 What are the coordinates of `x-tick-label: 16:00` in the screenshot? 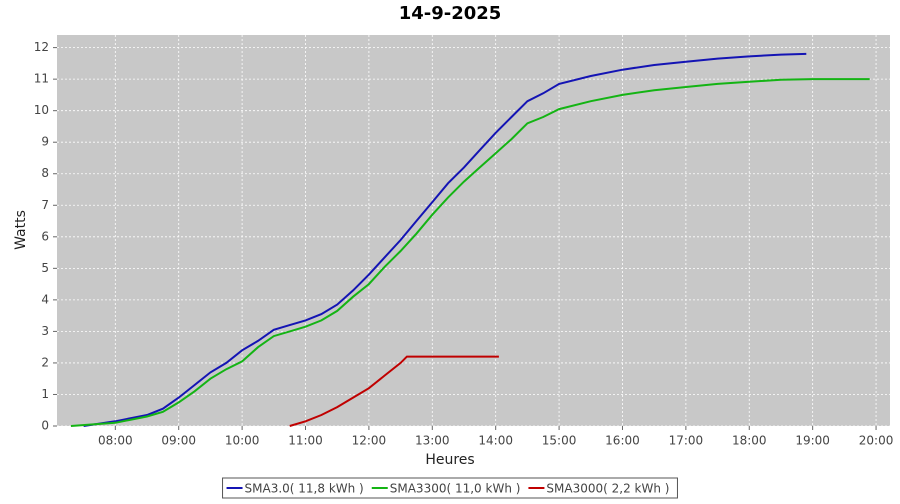 It's located at (622, 441).